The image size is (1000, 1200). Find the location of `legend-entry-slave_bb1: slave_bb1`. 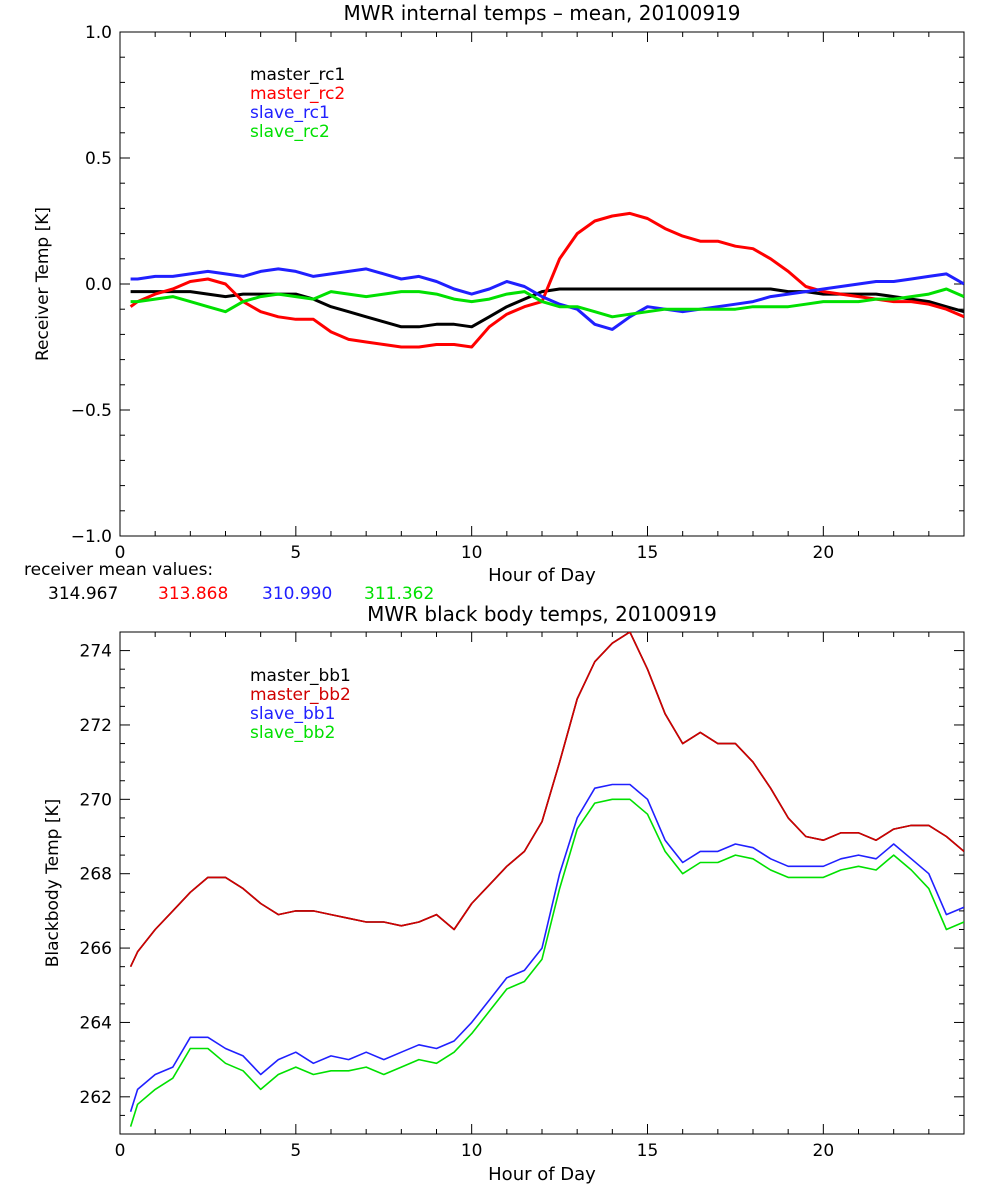

legend-entry-slave_bb1: slave_bb1 is located at coordinates (292, 714).